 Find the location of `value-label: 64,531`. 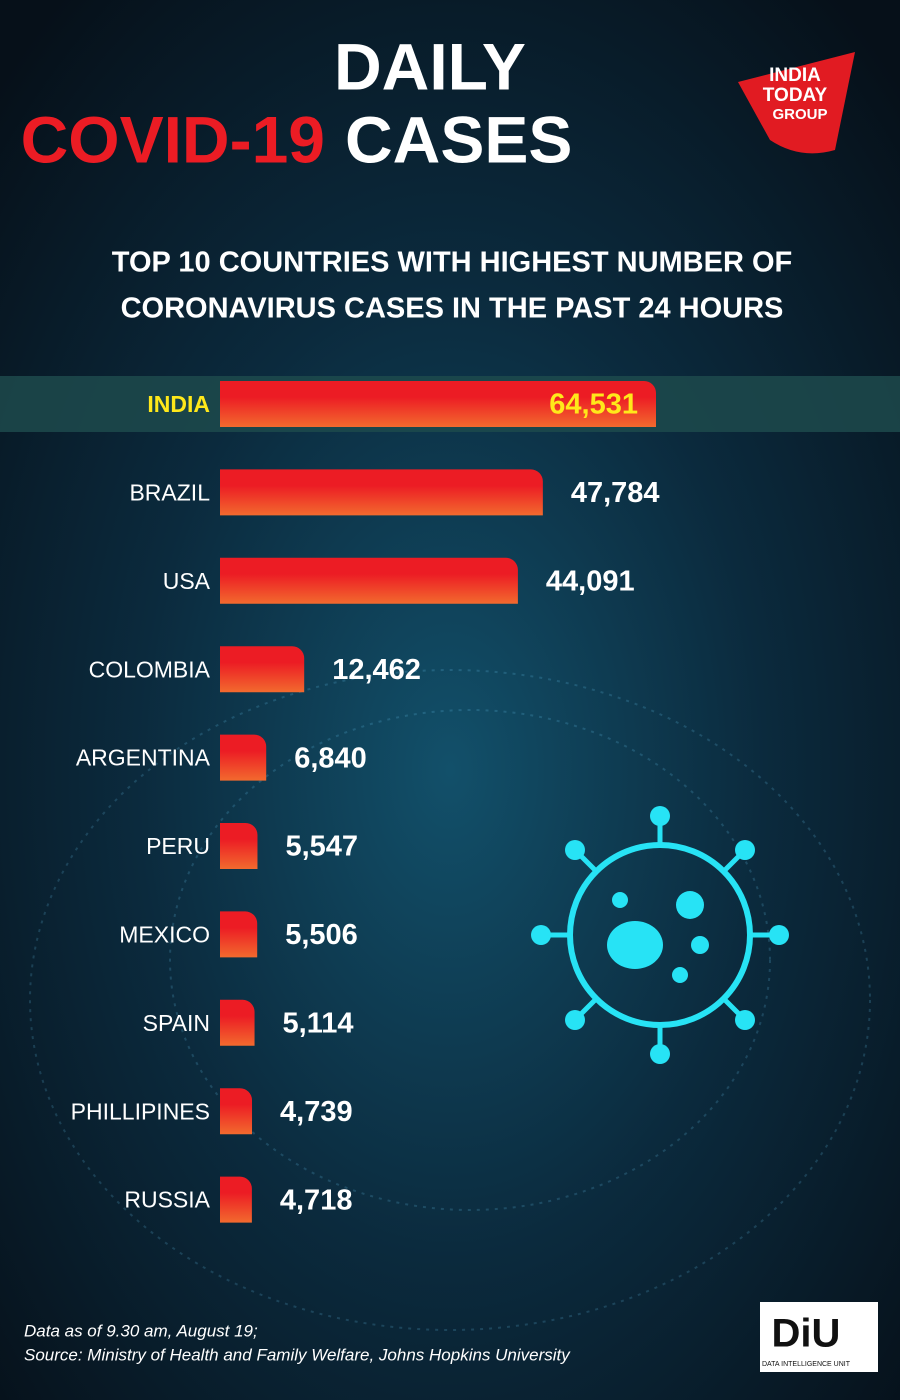

value-label: 64,531 is located at coordinates (593, 405).